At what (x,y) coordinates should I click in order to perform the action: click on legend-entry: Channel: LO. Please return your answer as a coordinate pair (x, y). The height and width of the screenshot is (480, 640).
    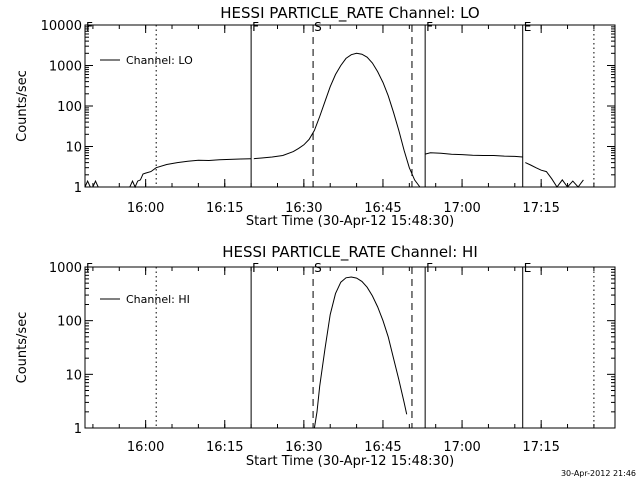
    Looking at the image, I should click on (159, 60).